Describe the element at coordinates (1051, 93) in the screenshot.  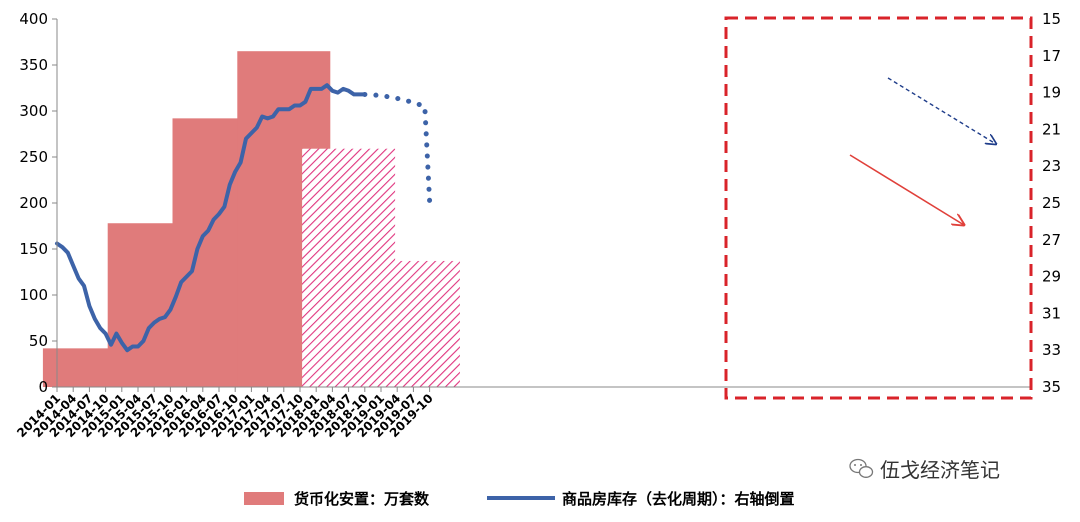
I see `right-tick-label: 19` at that location.